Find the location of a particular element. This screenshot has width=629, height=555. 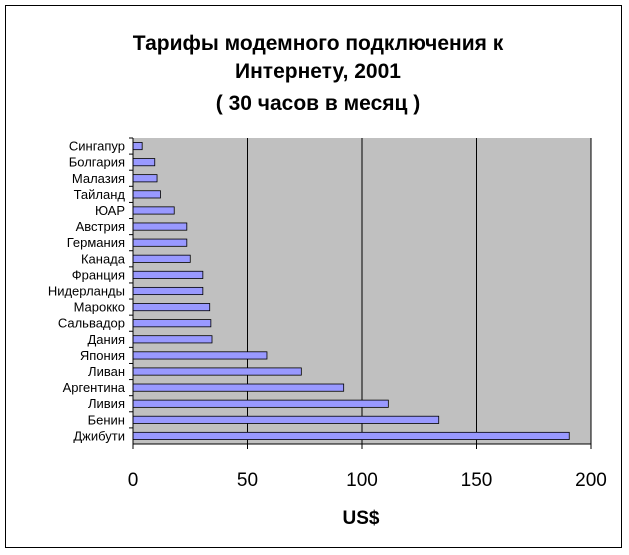

category-label: Джибути is located at coordinates (99, 435).